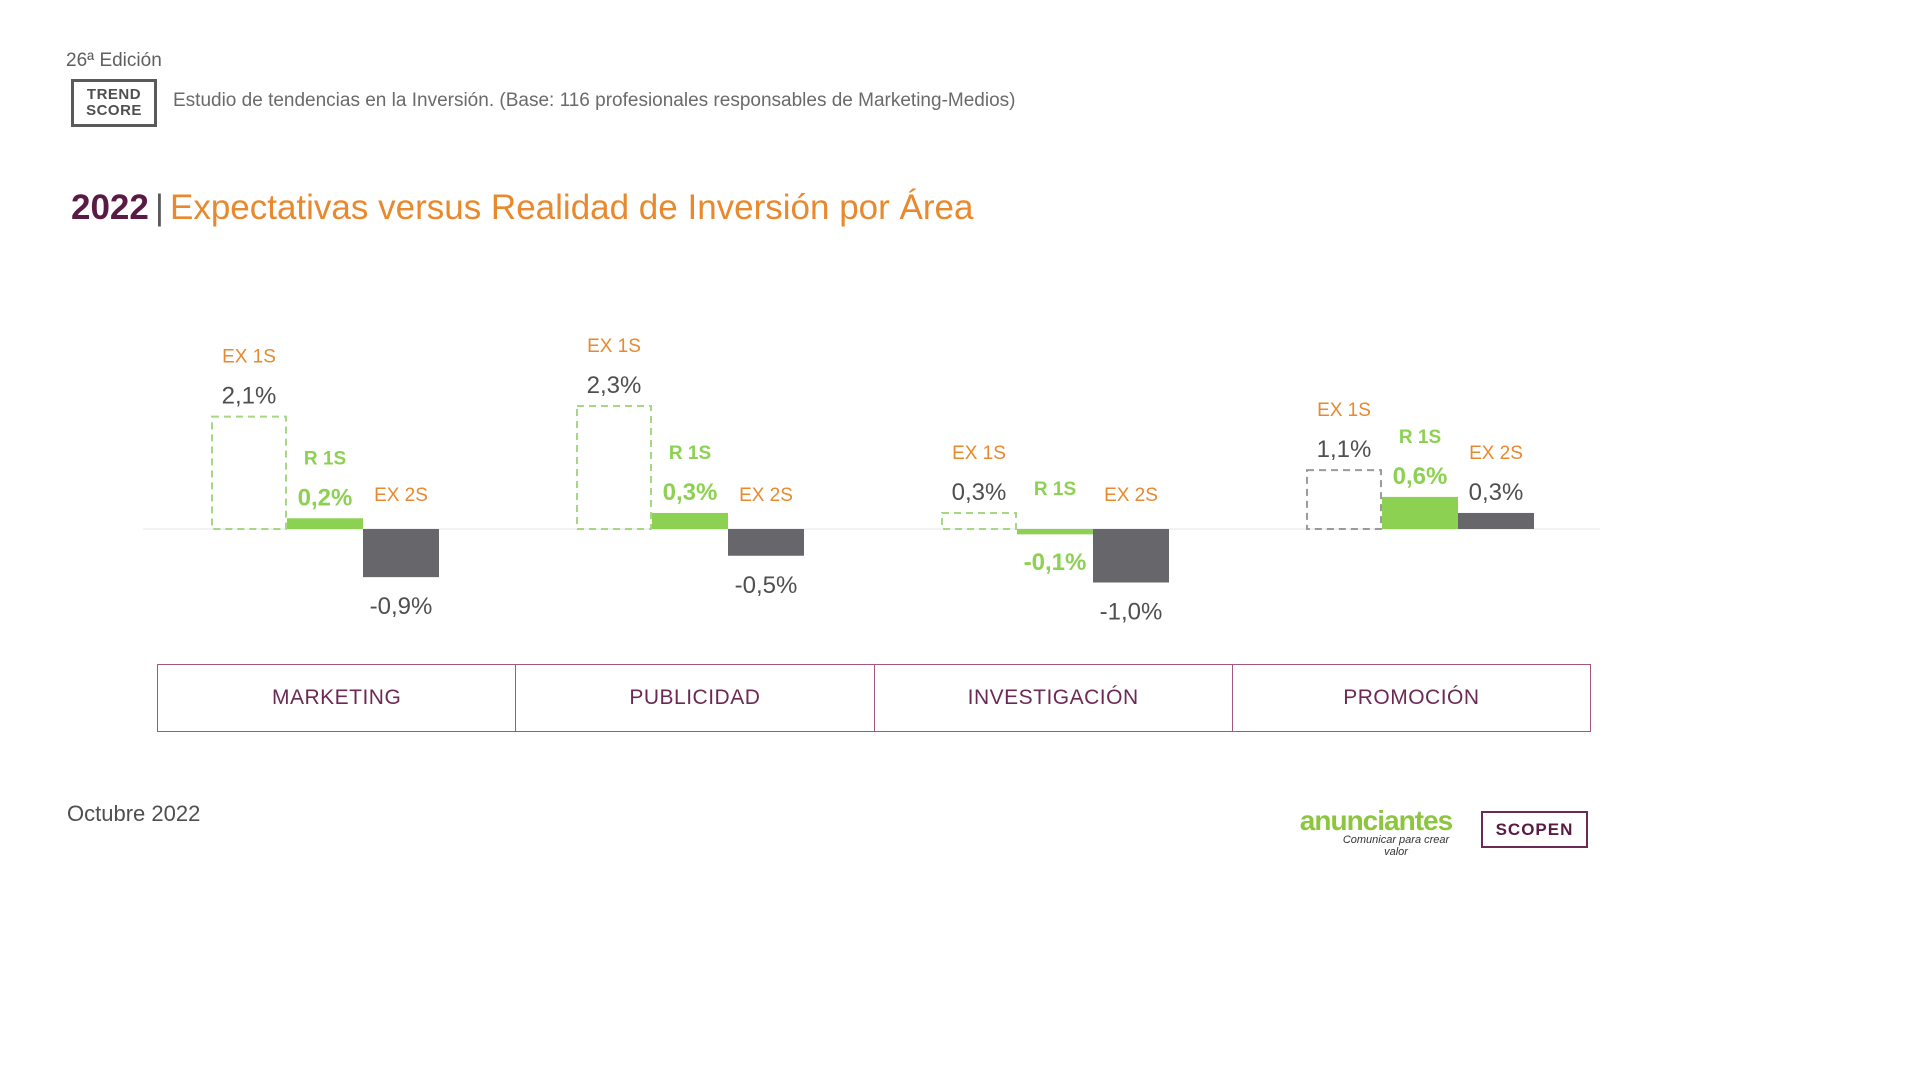  I want to click on value-label-ex-2s-2: -1,0%, so click(1131, 612).